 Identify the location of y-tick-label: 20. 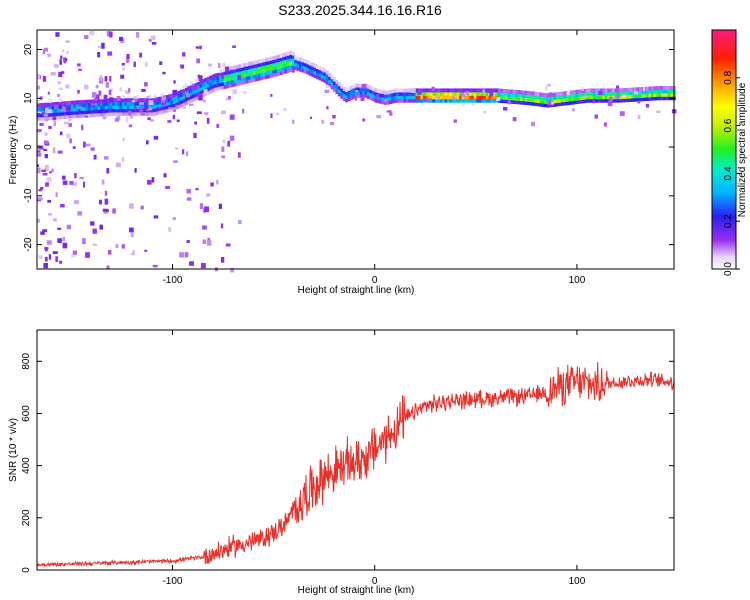
(28, 50).